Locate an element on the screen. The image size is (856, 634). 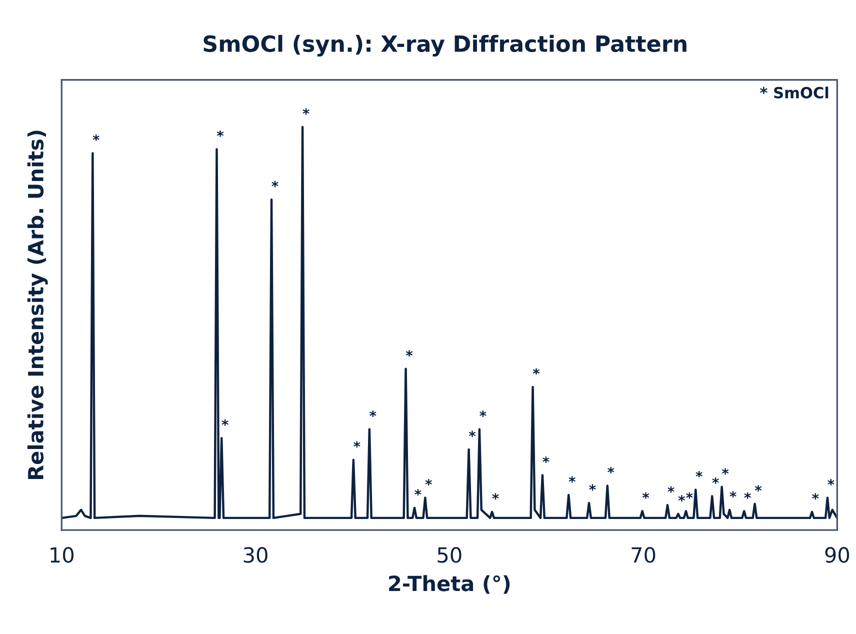
text: * SmOCl is located at coordinates (794, 92).